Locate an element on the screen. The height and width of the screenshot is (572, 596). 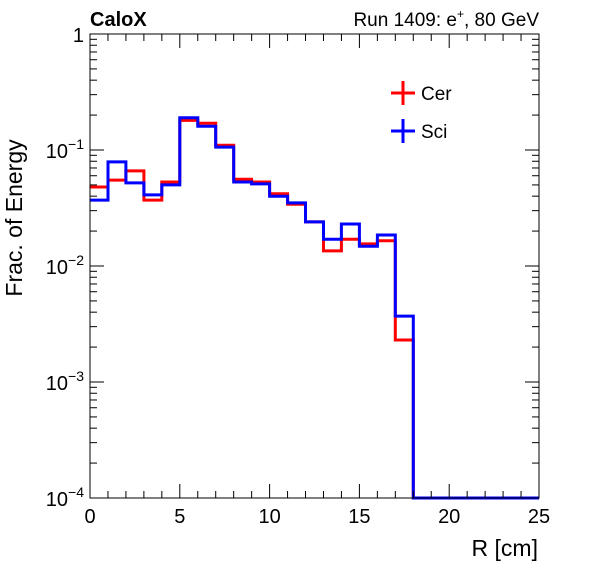
run-positron-sup: + is located at coordinates (460, 14).